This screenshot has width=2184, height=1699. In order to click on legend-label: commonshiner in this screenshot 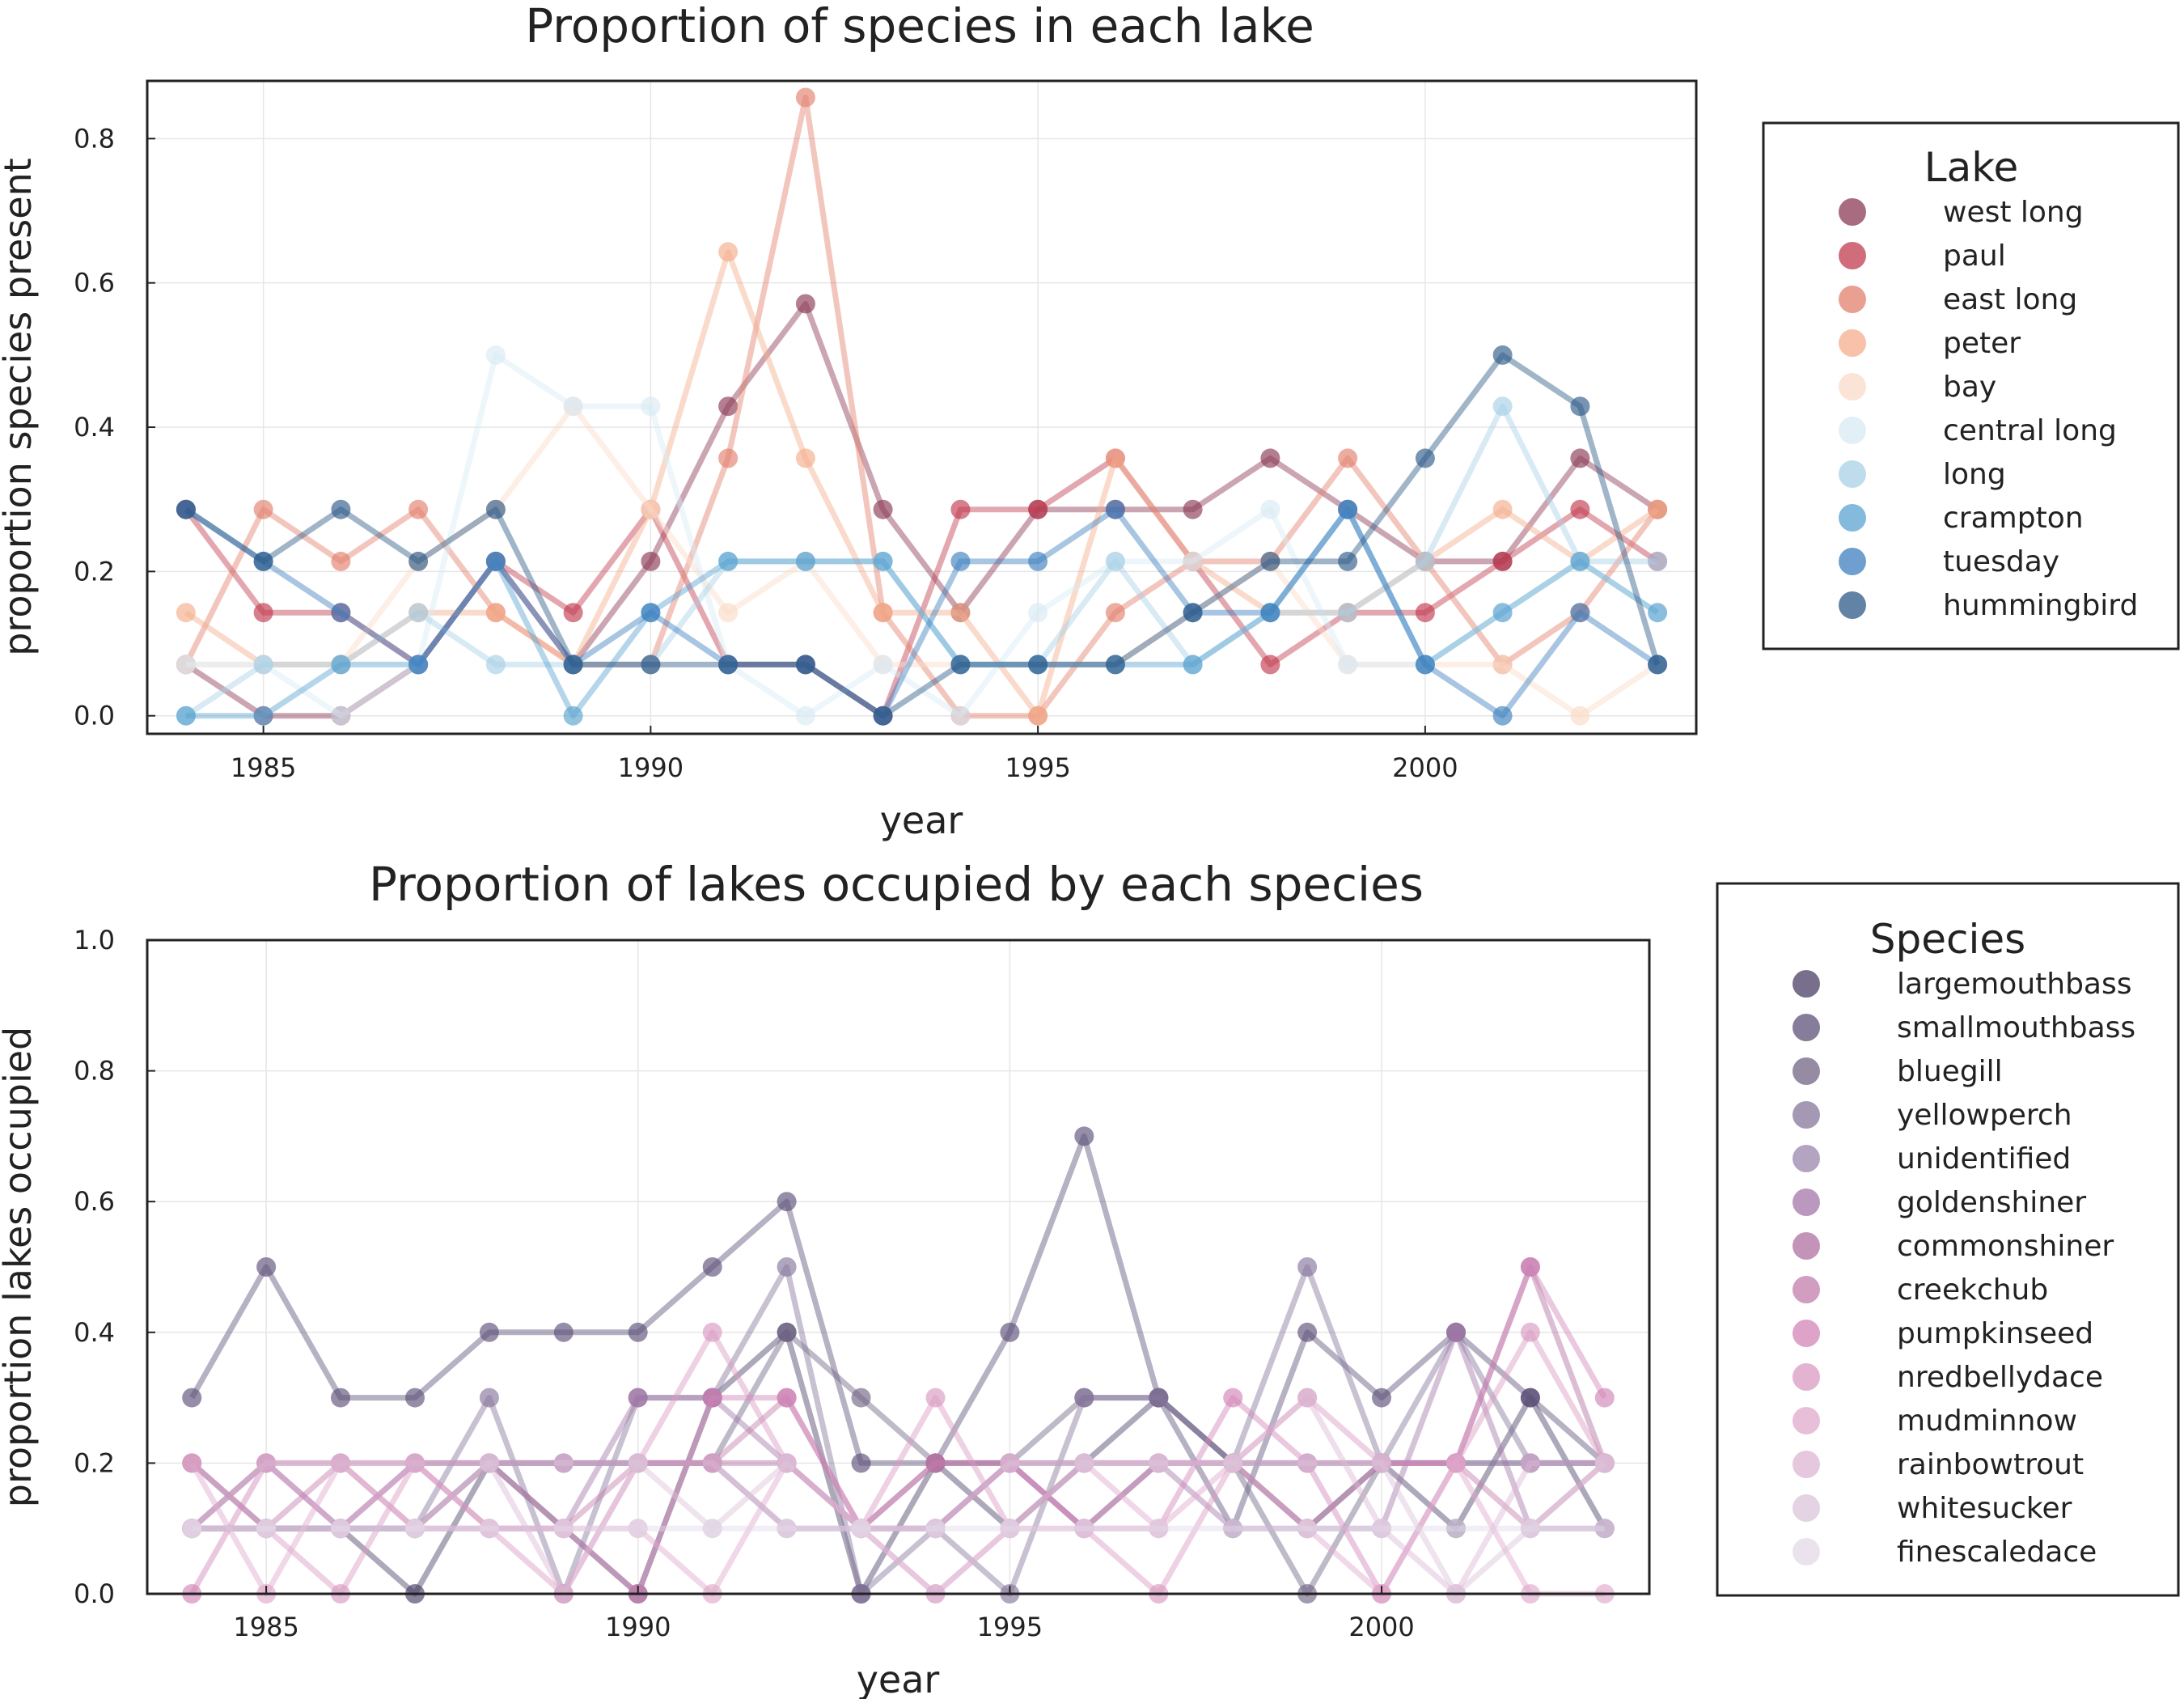, I will do `click(2006, 1246)`.